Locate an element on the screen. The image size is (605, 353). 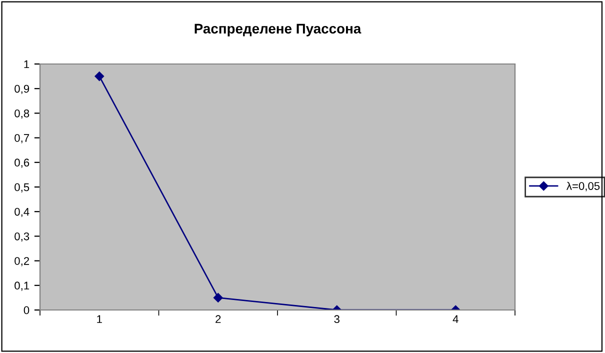
y-tick-label: 0,5 is located at coordinates (22, 187).